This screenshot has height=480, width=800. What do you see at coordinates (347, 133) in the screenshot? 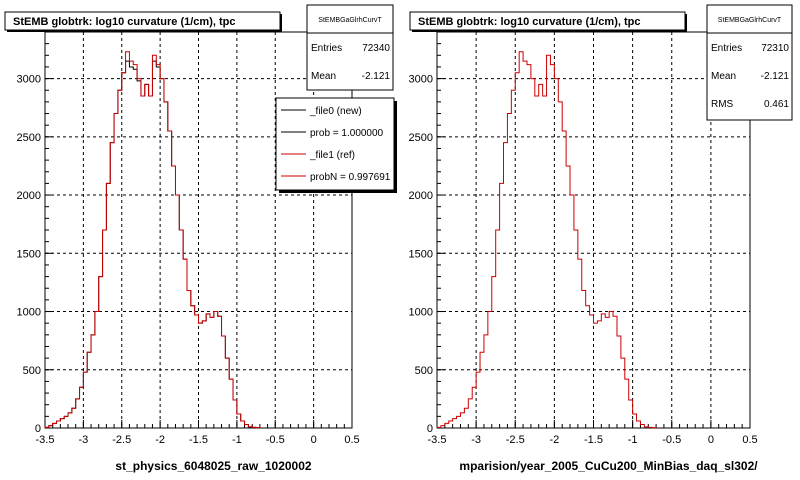
I see `legend-label: prob = 1.000000` at bounding box center [347, 133].